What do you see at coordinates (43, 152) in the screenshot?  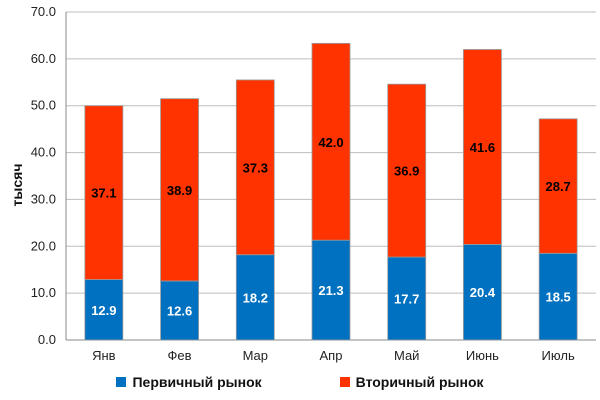 I see `y-tick-label: 40.0` at bounding box center [43, 152].